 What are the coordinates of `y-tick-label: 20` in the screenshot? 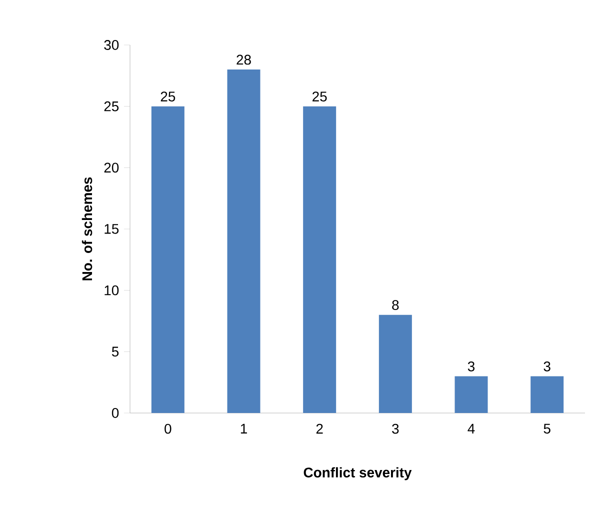 It's located at (111, 167).